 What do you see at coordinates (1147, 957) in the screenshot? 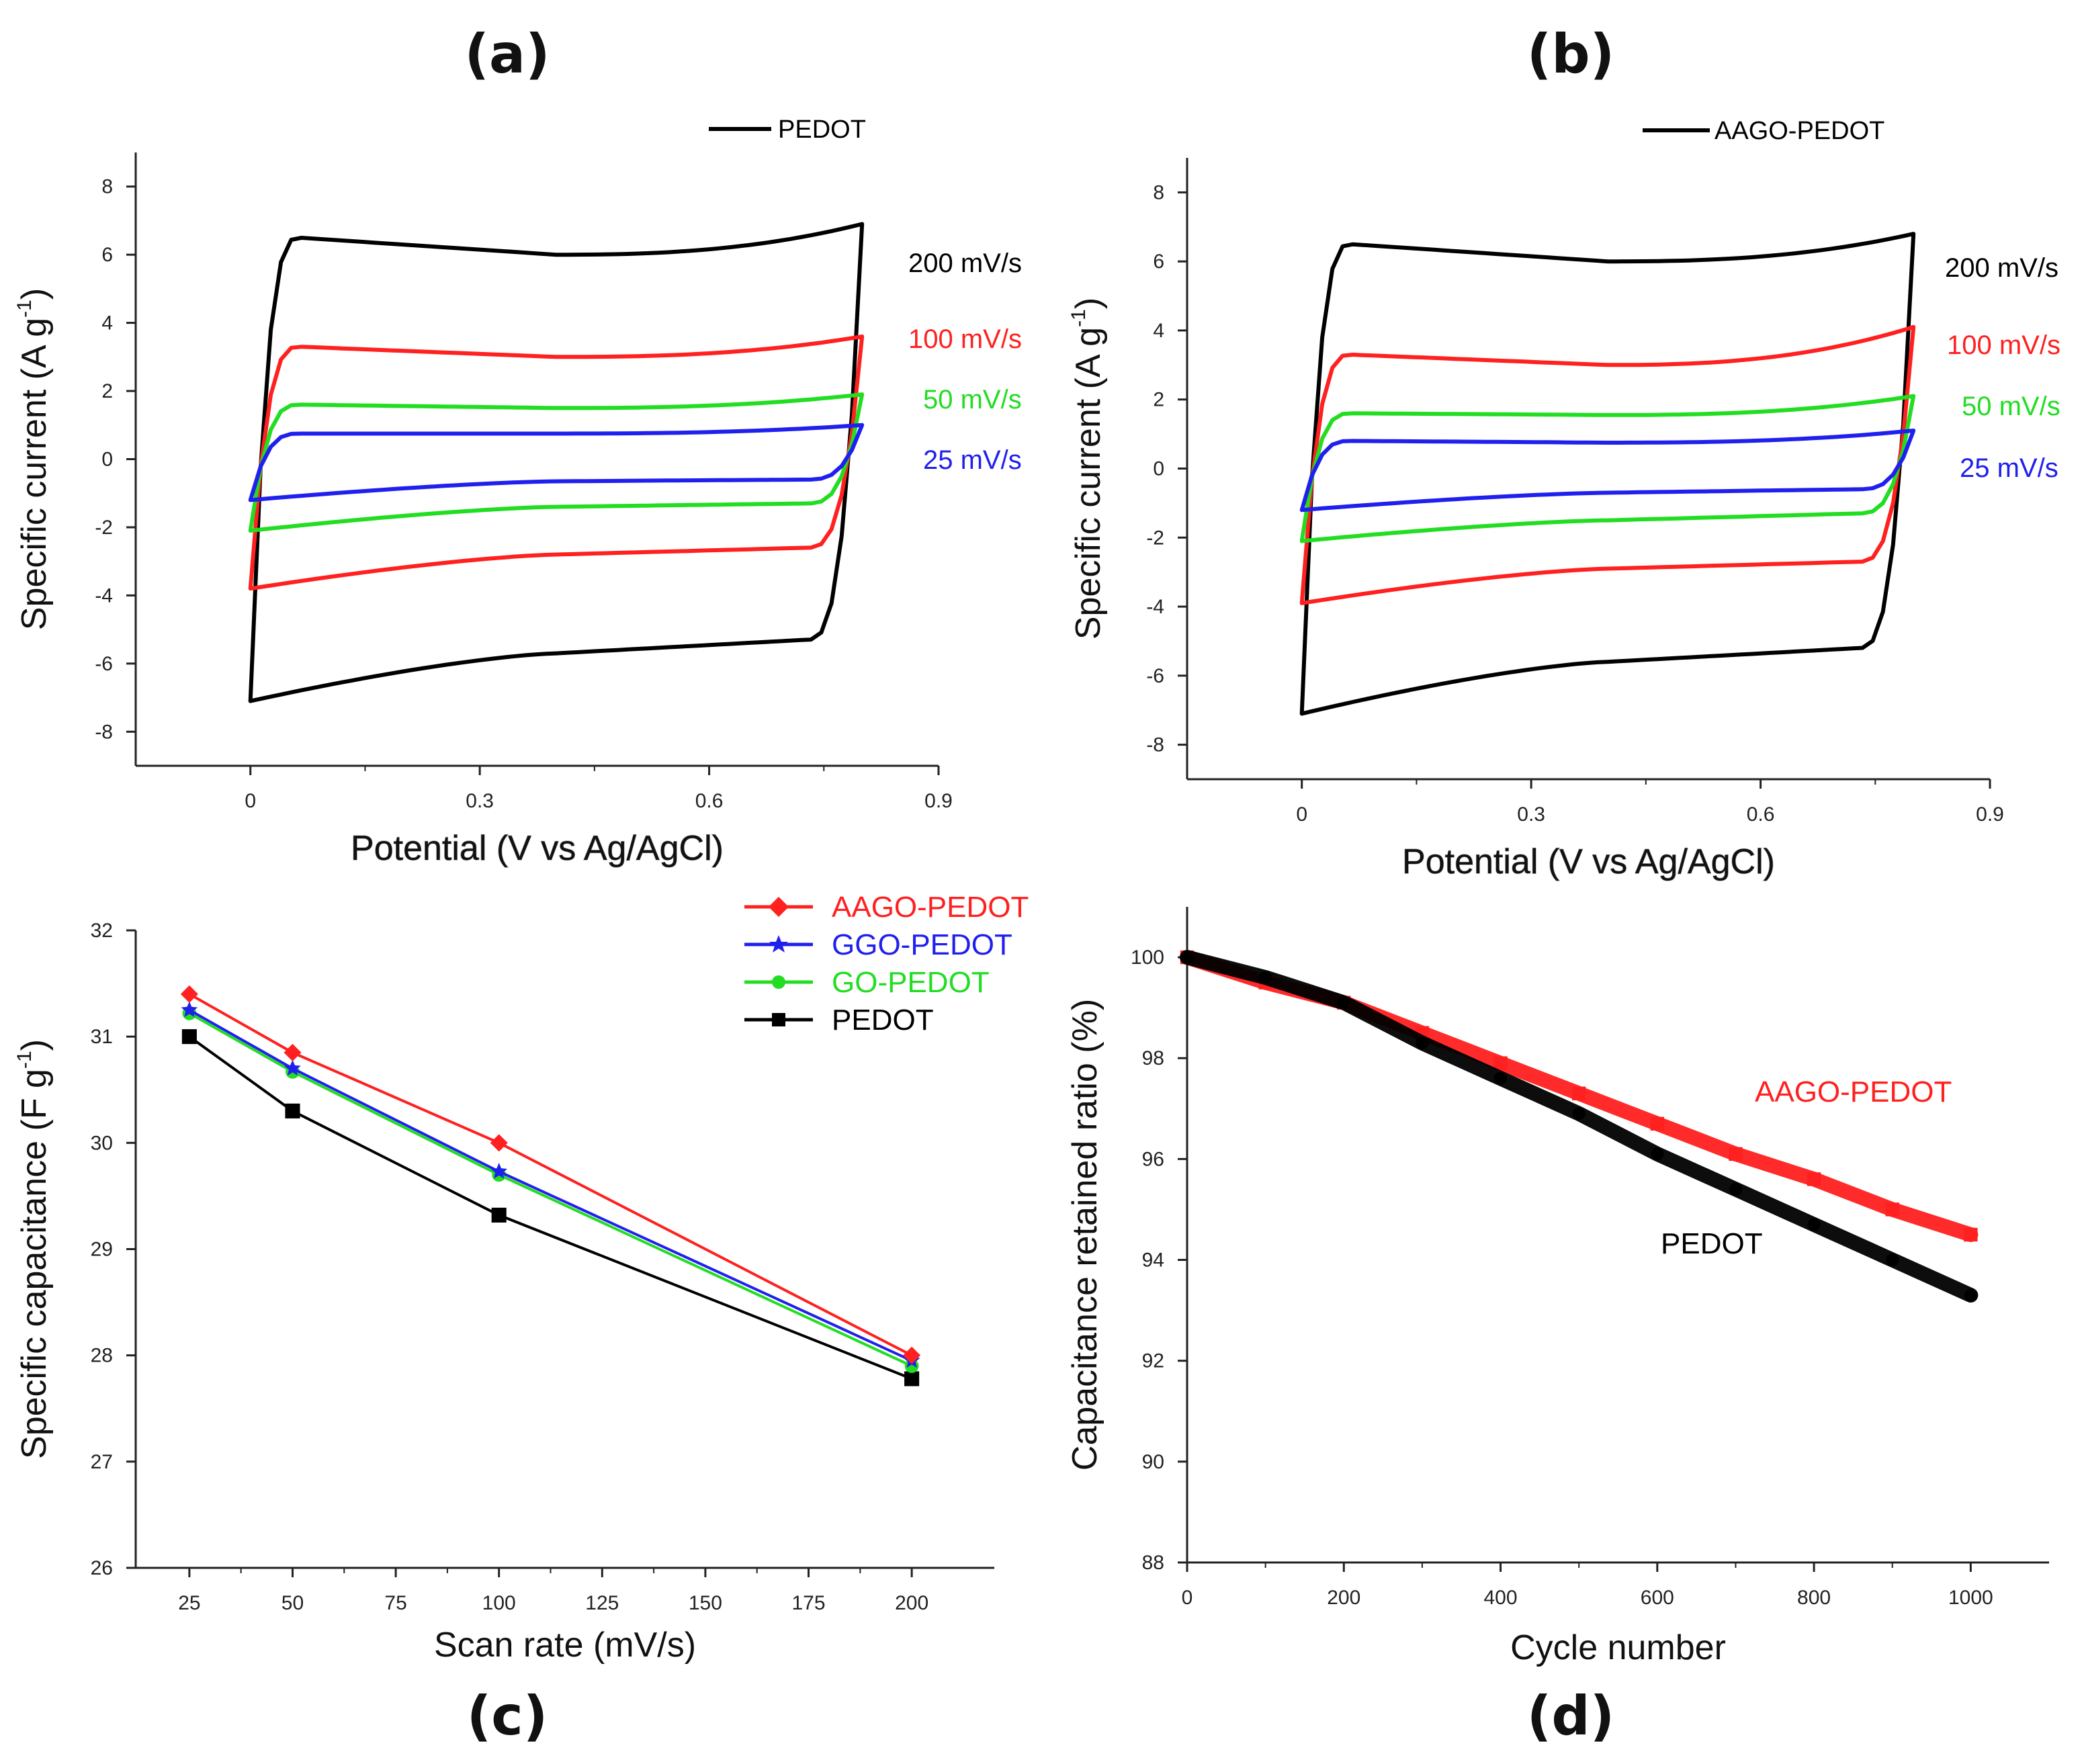
I see `y-tick-label-d: 100` at bounding box center [1147, 957].